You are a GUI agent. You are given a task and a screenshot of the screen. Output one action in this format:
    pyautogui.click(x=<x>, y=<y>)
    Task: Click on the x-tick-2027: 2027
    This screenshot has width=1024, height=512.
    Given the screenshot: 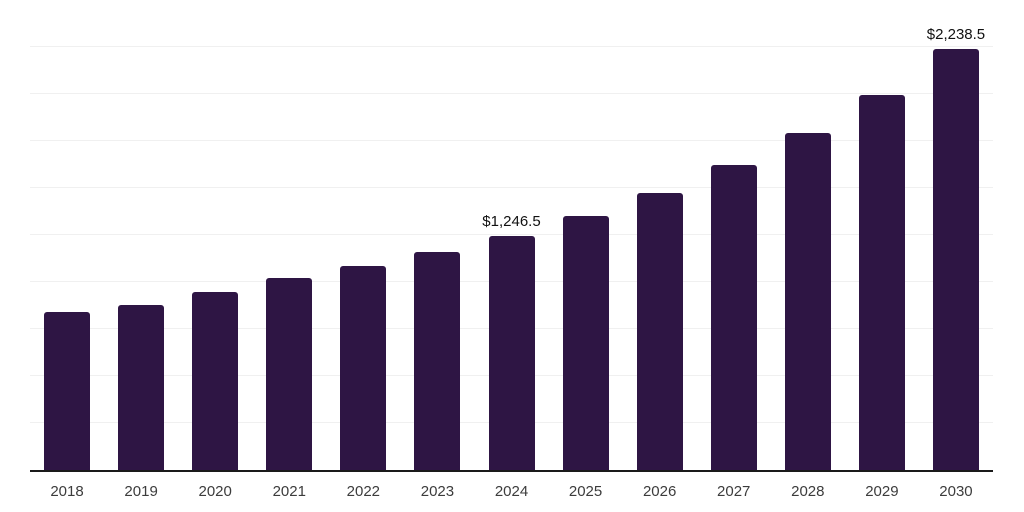 What is the action you would take?
    pyautogui.click(x=734, y=491)
    